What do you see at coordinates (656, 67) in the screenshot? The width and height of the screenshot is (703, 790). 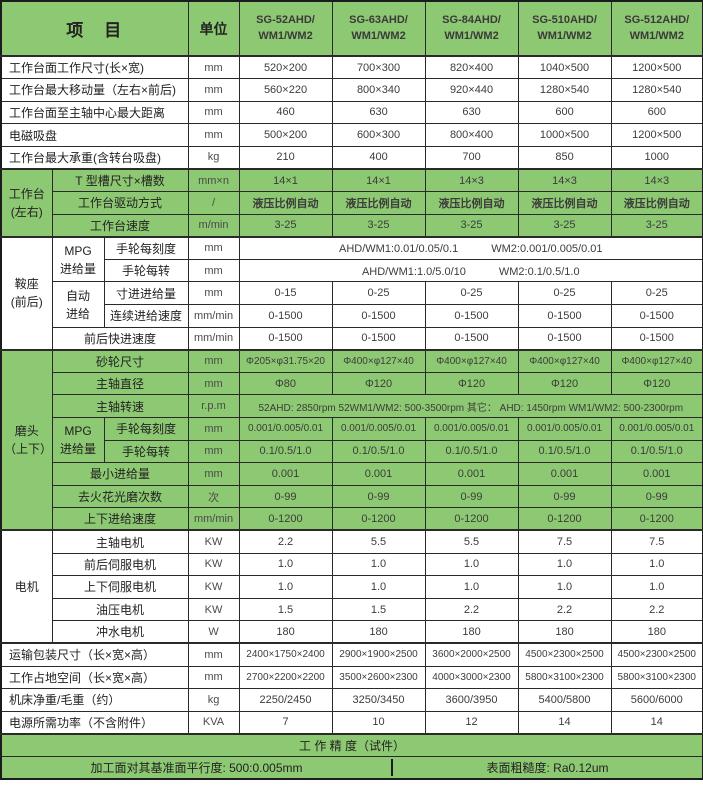 I see `value-cell: 1200×500` at bounding box center [656, 67].